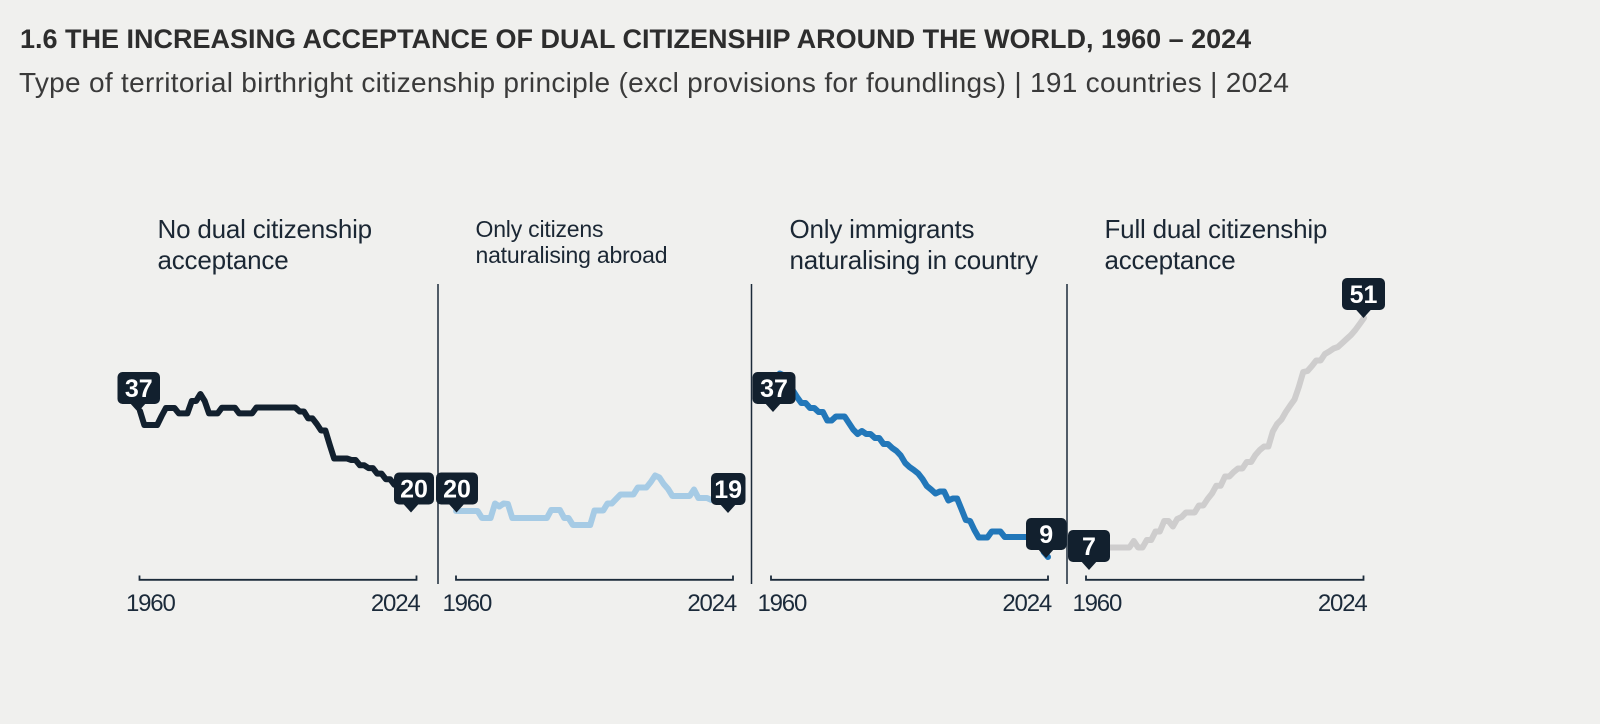 Image resolution: width=1600 pixels, height=724 pixels. I want to click on svg-text: No dual citizenship, so click(265, 229).